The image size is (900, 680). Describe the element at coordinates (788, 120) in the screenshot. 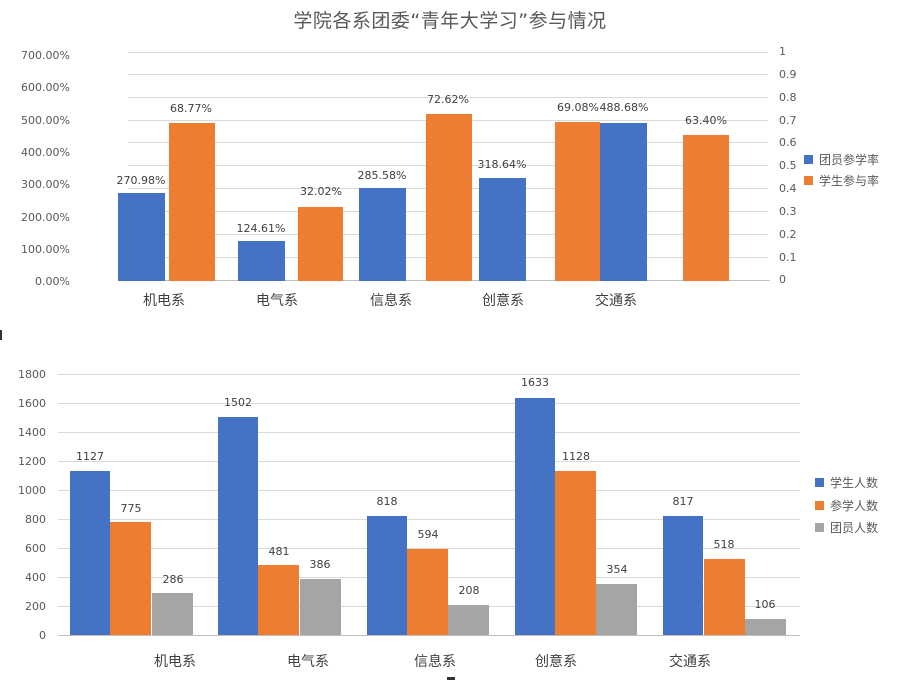

I see `right-axis-tick: 0.7` at that location.